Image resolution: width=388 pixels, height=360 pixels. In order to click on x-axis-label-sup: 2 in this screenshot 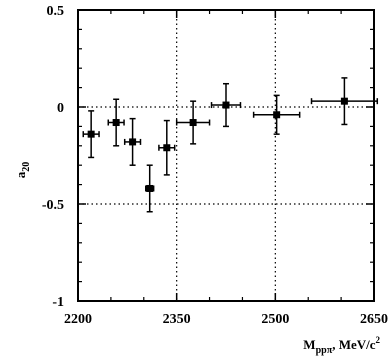, I will do `click(378, 340)`.